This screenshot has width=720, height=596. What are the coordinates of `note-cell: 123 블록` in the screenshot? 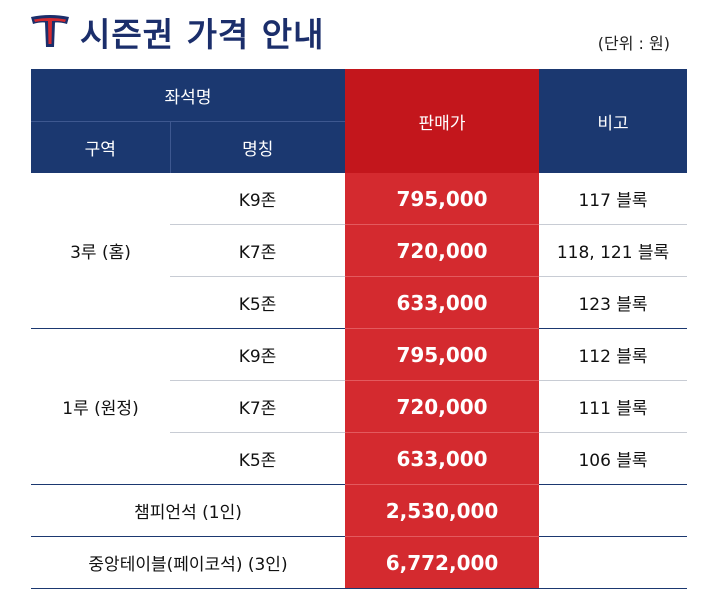 It's located at (613, 302).